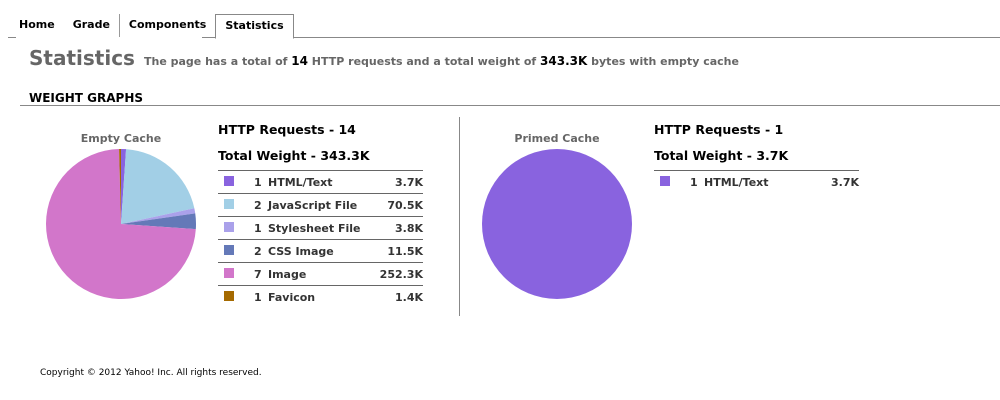 The width and height of the screenshot is (1000, 400). Describe the element at coordinates (12, 37) in the screenshot. I see `tab-underline-left` at that location.